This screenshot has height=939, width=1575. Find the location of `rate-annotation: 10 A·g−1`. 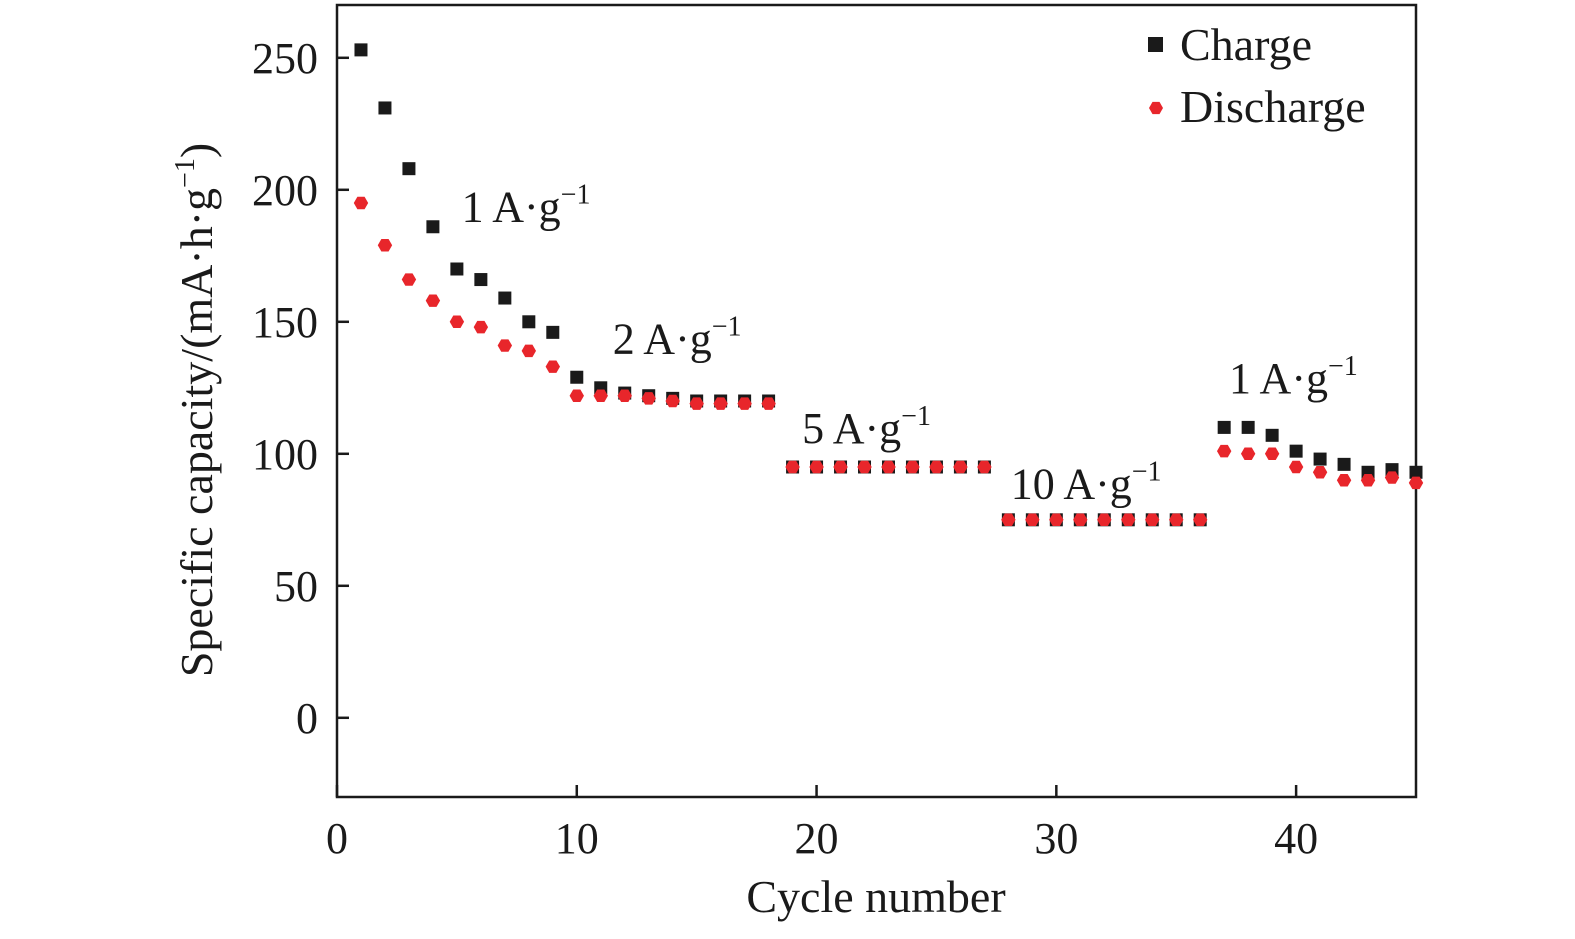

rate-annotation: 10 A·g−1 is located at coordinates (1086, 483).